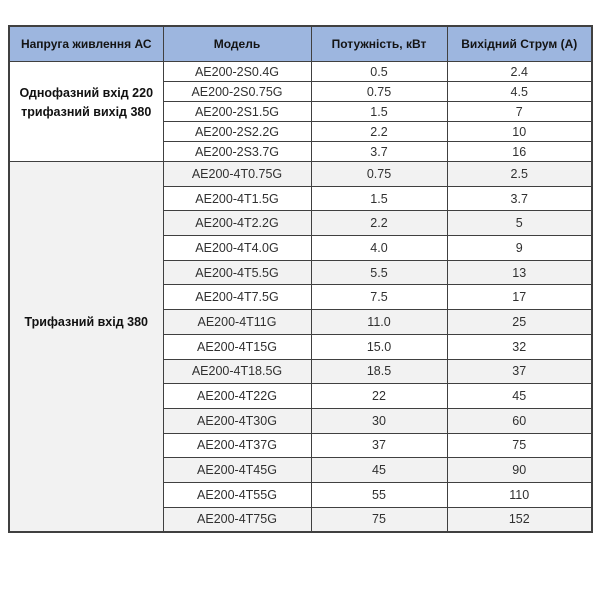  Describe the element at coordinates (86, 321) in the screenshot. I see `supply-group-label-line: Трифазний вхід 380` at that location.